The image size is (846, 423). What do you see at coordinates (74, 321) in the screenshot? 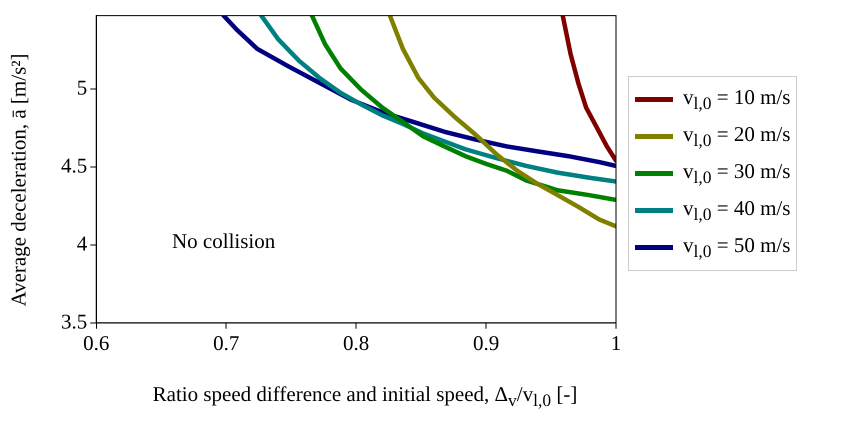
I see `y-tick-label: 3.5` at bounding box center [74, 321].